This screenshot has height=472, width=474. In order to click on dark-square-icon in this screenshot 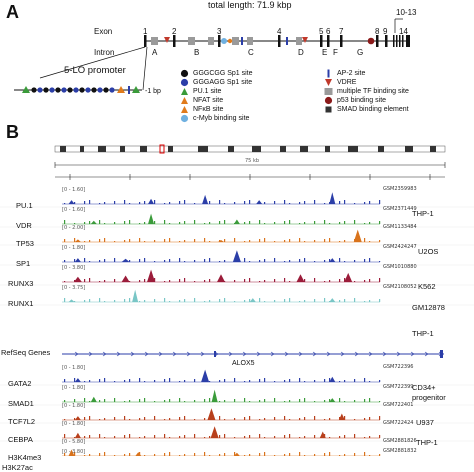, I will do `click(328, 109)`.